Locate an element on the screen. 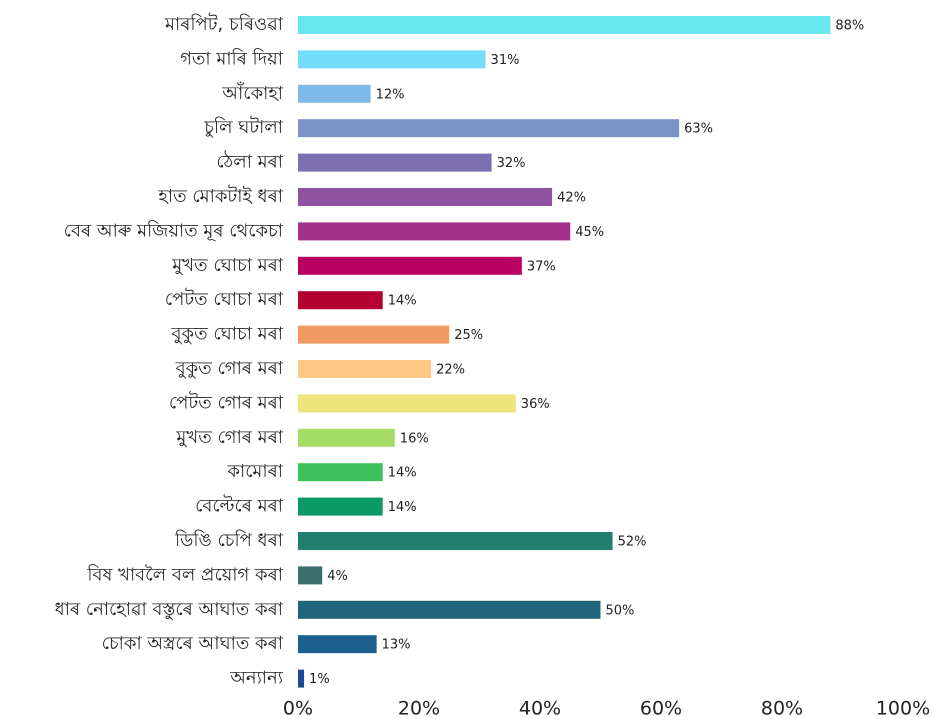  category-label: মাৰপিট, চৰিওৱা is located at coordinates (224, 24).